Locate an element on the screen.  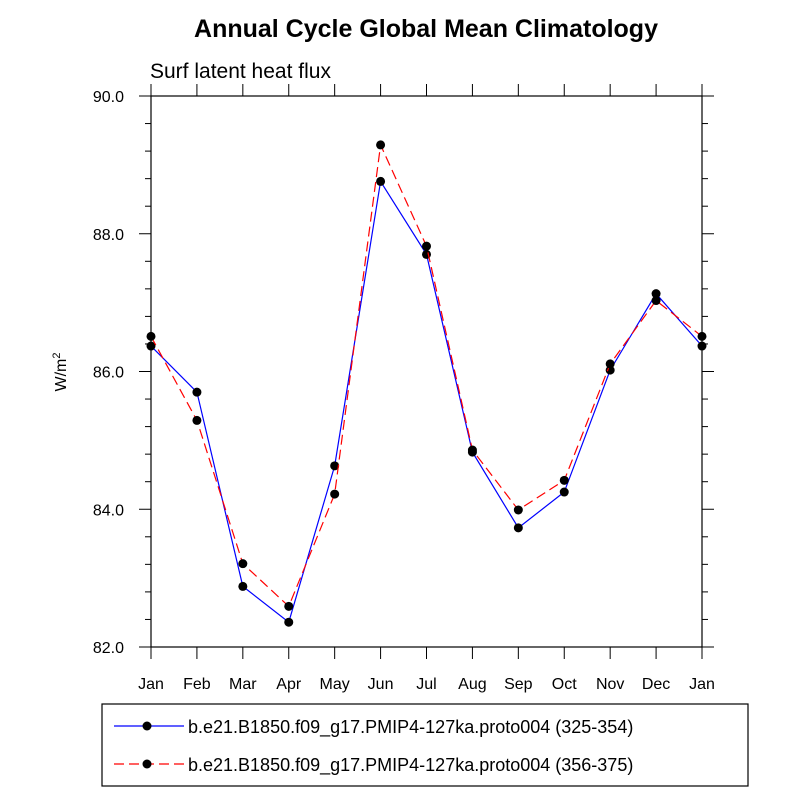
y-axis-label-superscript: 2 is located at coordinates (57, 356).